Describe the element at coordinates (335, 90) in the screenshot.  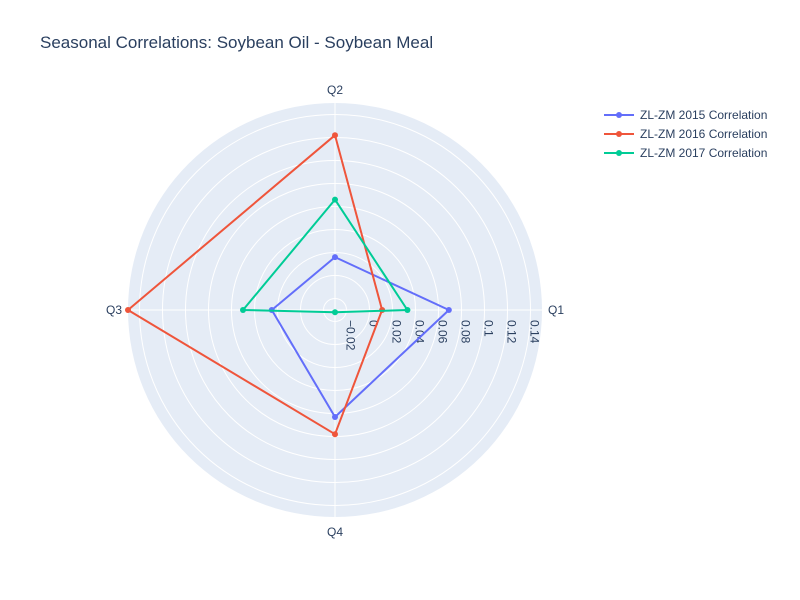
I see `angular-label-q2: Q2` at that location.